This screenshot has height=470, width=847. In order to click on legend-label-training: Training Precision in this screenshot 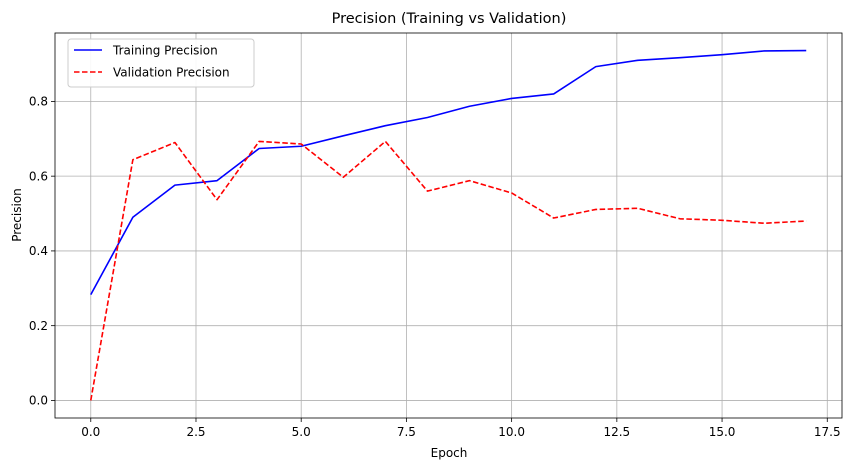, I will do `click(165, 51)`.